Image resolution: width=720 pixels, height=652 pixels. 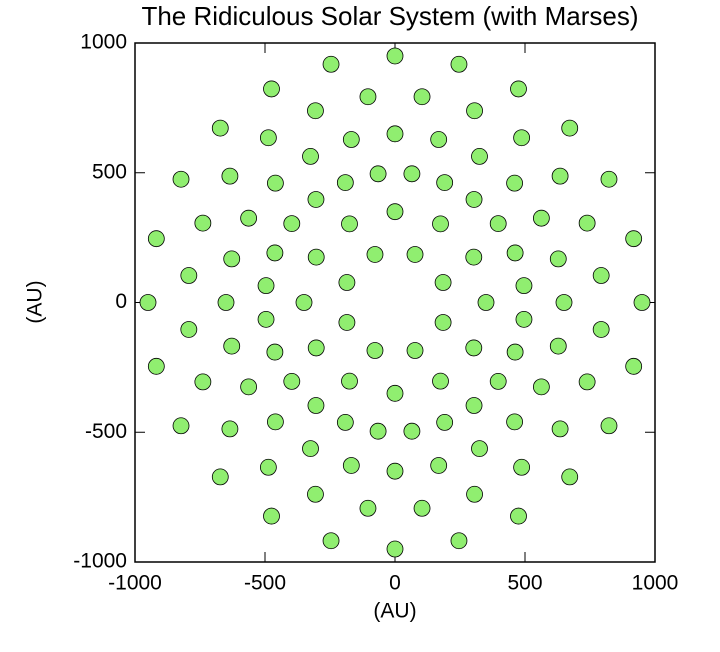 I want to click on y-tick-label: -1000, so click(x=100, y=561).